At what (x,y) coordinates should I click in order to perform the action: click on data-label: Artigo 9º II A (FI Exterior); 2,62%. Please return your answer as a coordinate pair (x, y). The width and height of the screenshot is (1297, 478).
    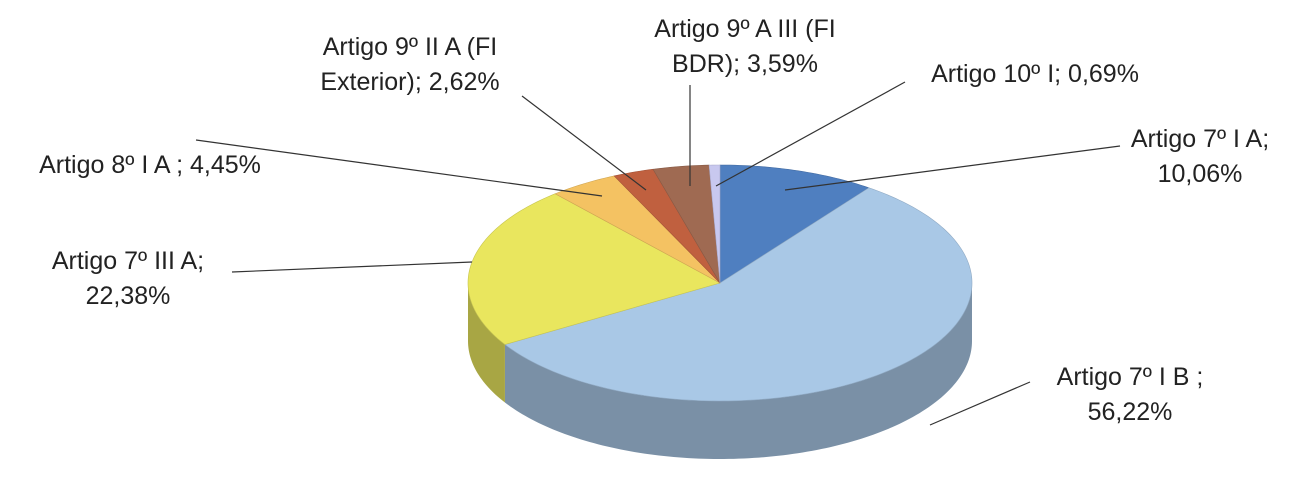
    Looking at the image, I should click on (409, 64).